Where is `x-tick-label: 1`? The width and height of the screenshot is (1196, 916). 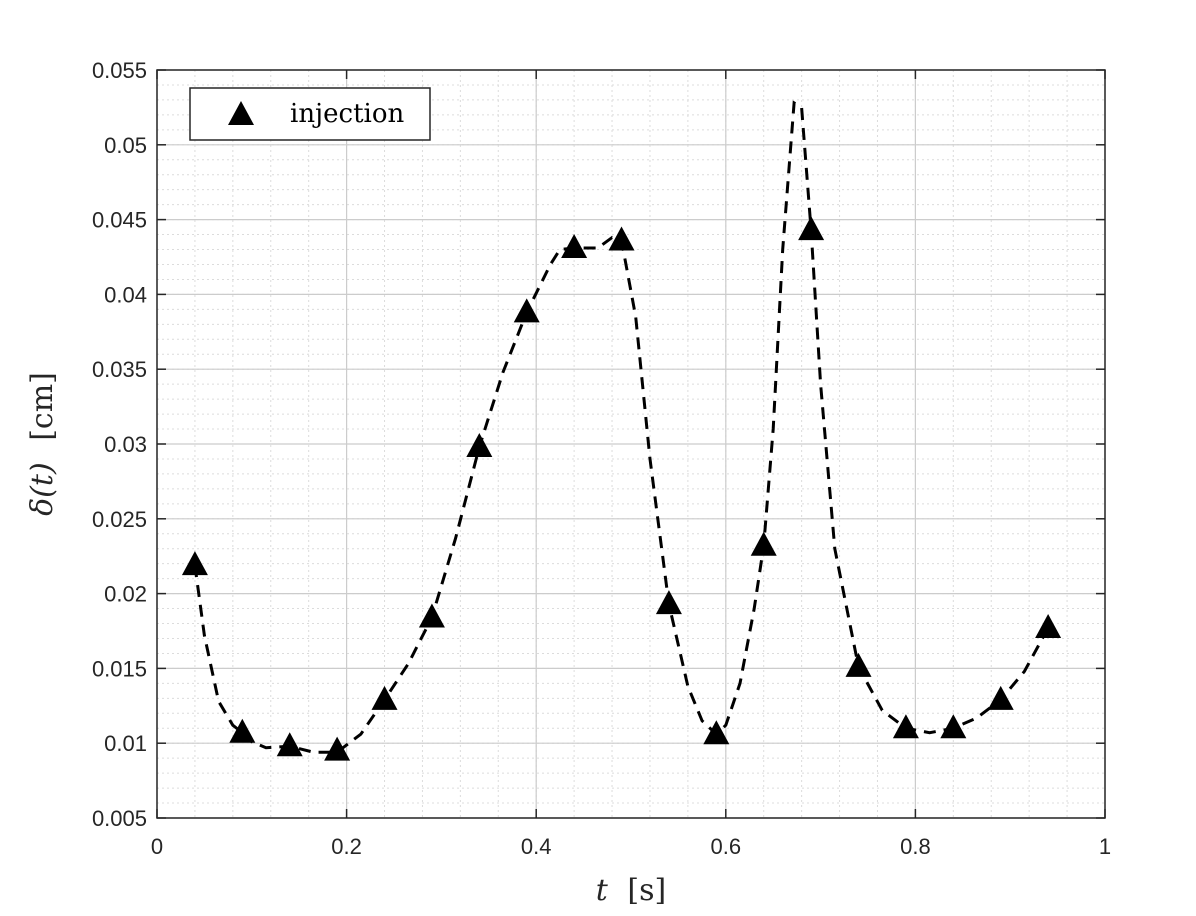 x-tick-label: 1 is located at coordinates (1105, 846).